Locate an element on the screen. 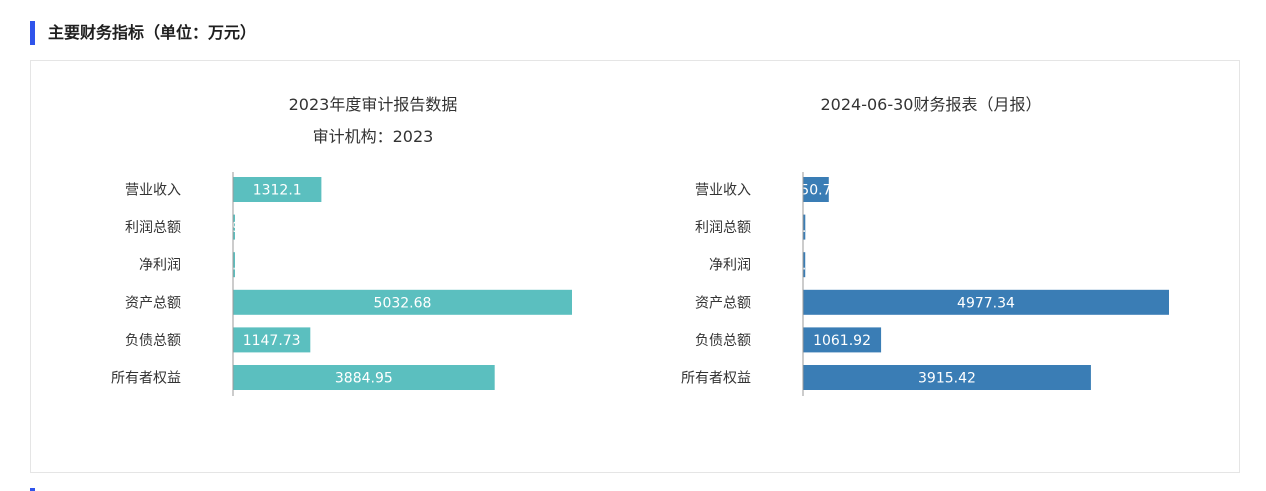 This screenshot has width=1266, height=491. chart-1-title: 2023年度审计报告数据 is located at coordinates (373, 104).